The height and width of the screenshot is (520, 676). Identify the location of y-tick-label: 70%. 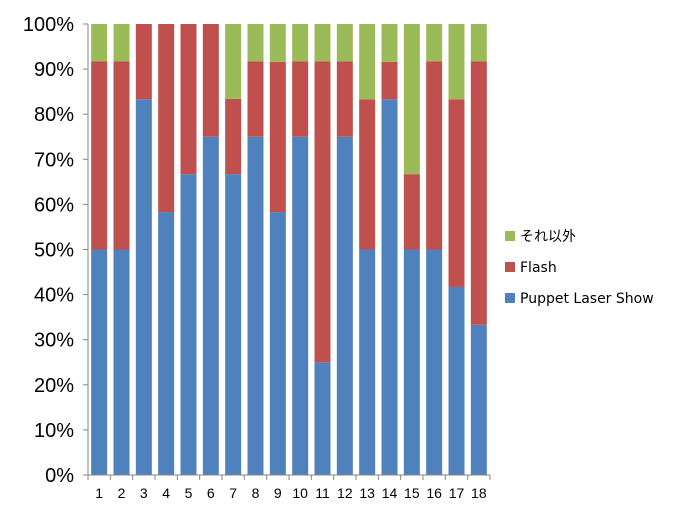
(54, 160).